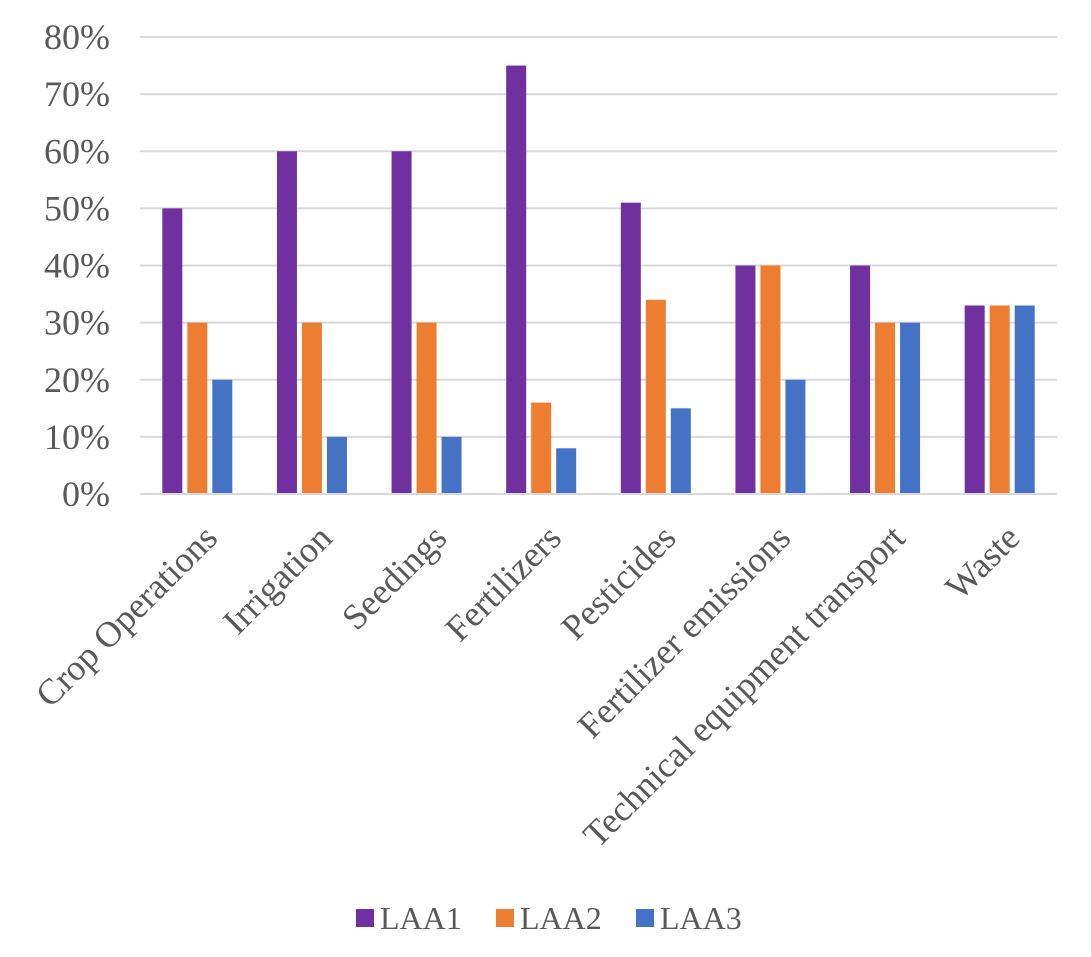  What do you see at coordinates (86, 494) in the screenshot?
I see `y-tick-label: 0%` at bounding box center [86, 494].